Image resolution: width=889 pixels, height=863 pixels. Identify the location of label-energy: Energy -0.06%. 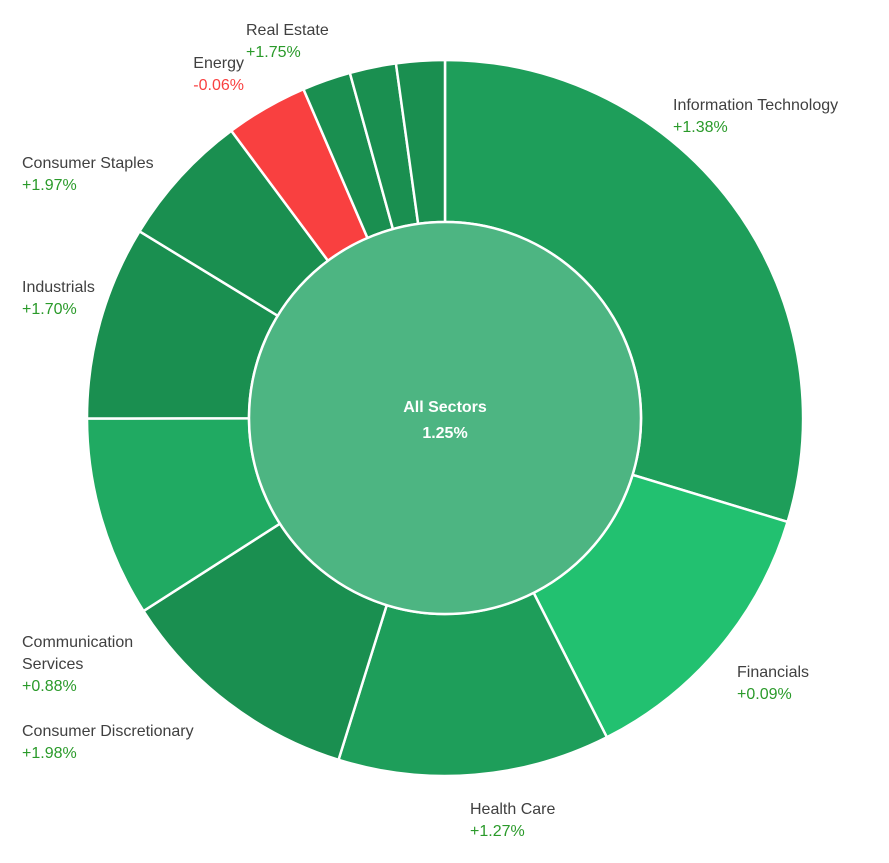
(218, 74).